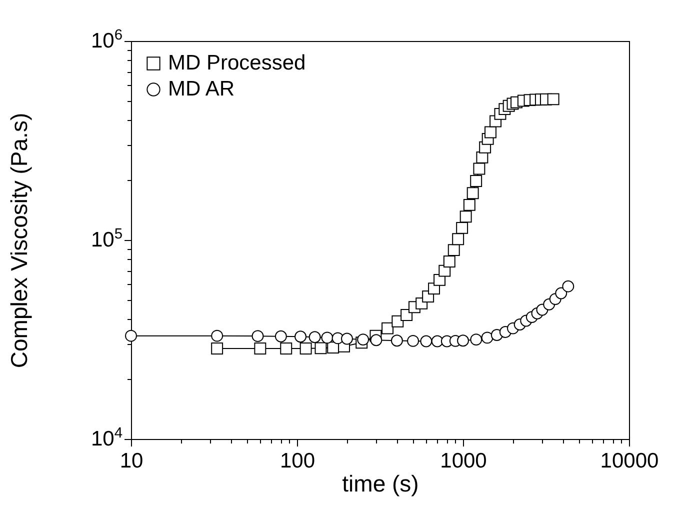  I want to click on x-tick-label: 10000, so click(629, 461).